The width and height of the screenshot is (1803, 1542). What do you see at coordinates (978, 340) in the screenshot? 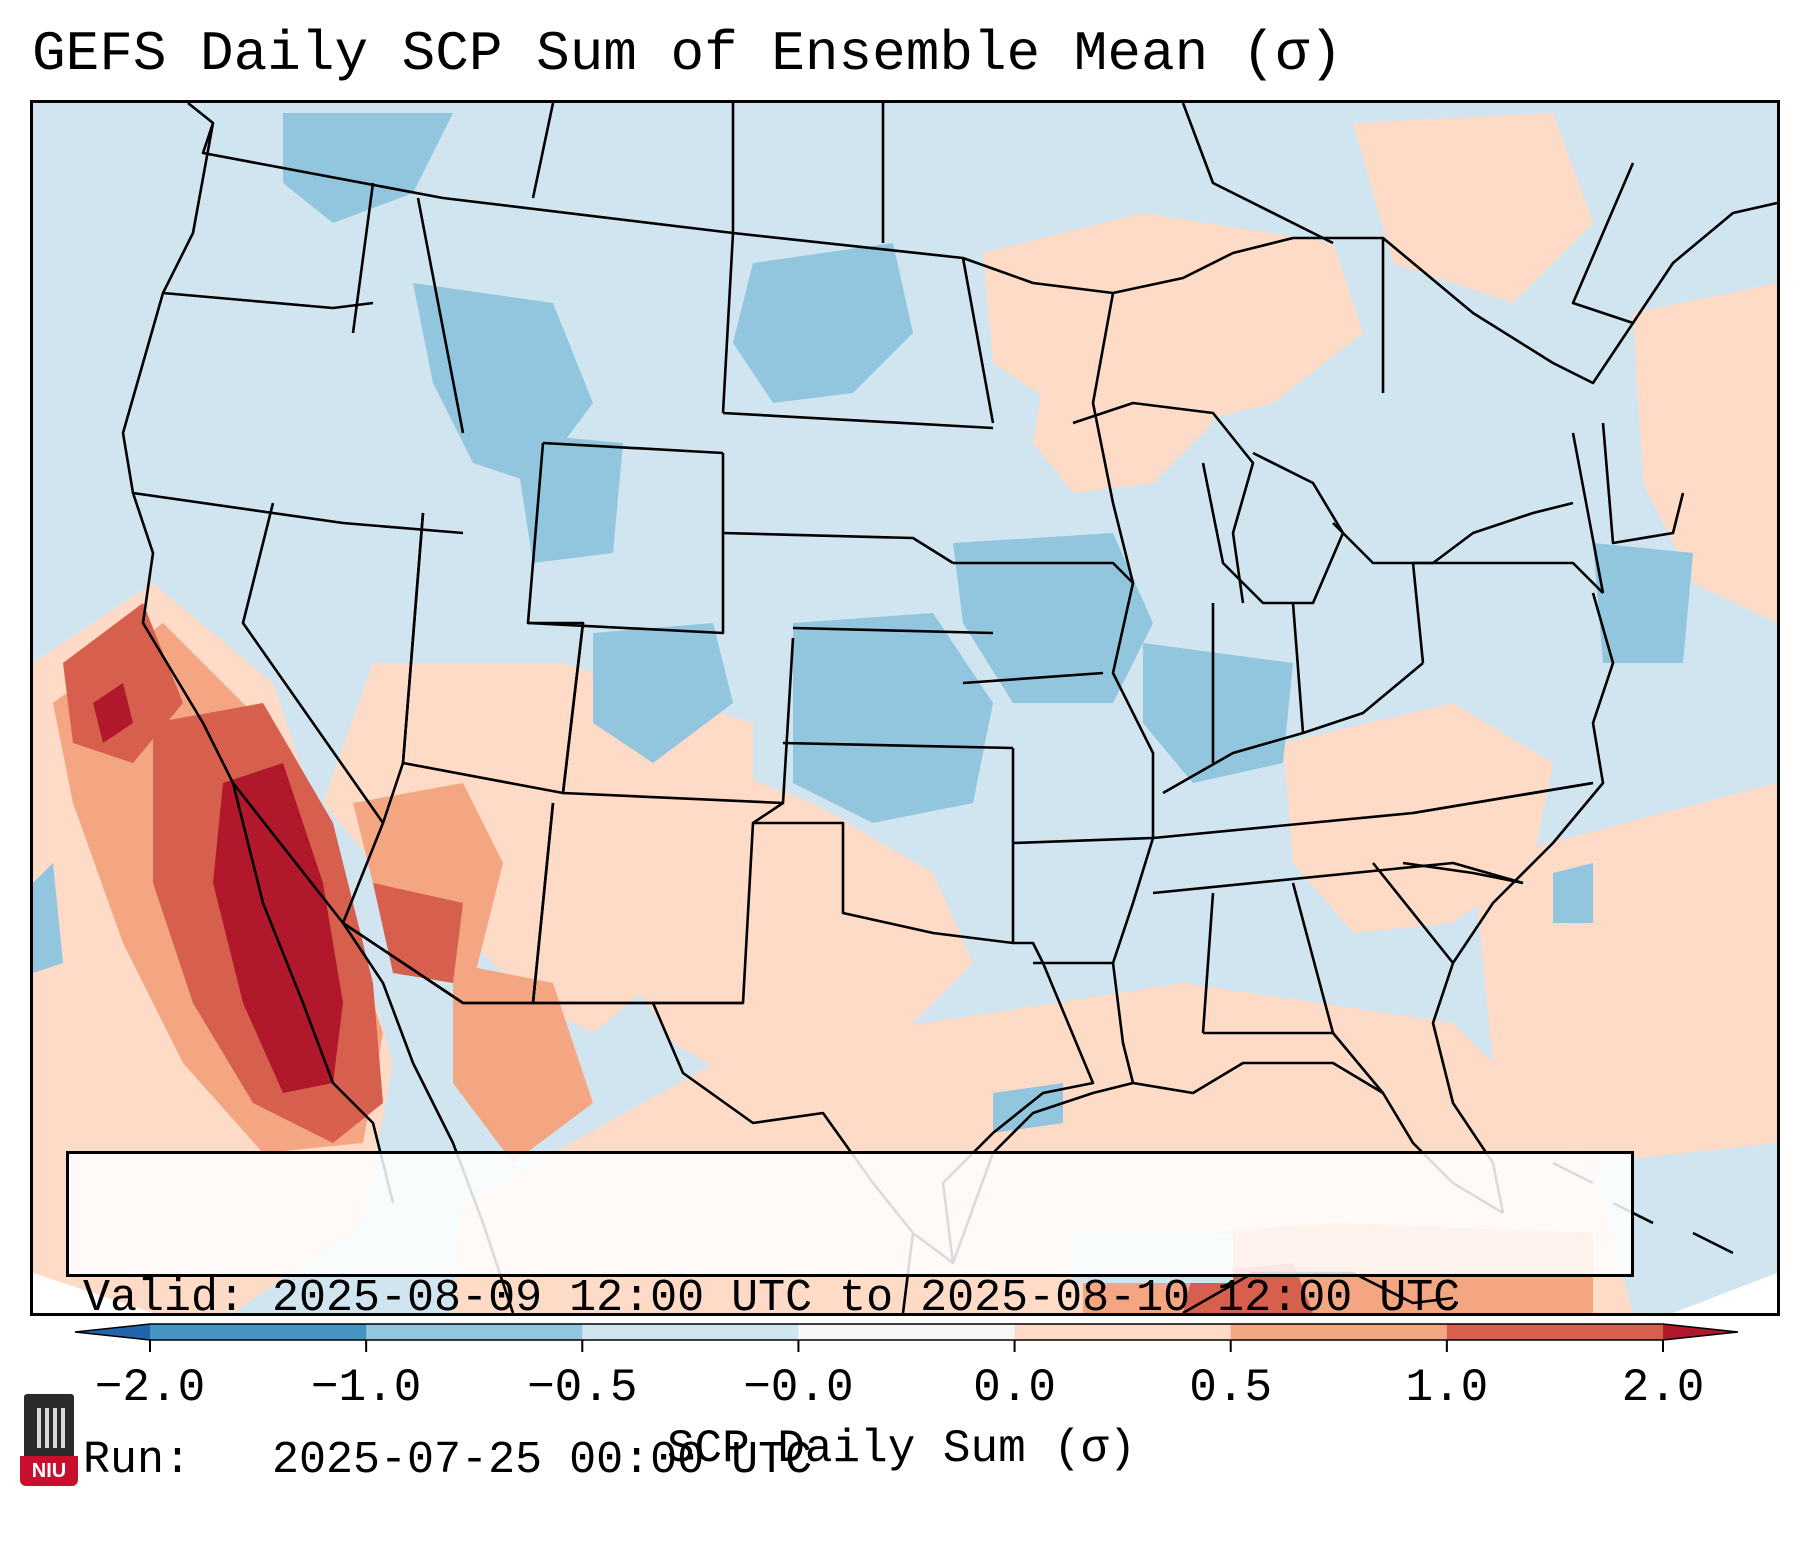
I see `nd-mn-border` at bounding box center [978, 340].